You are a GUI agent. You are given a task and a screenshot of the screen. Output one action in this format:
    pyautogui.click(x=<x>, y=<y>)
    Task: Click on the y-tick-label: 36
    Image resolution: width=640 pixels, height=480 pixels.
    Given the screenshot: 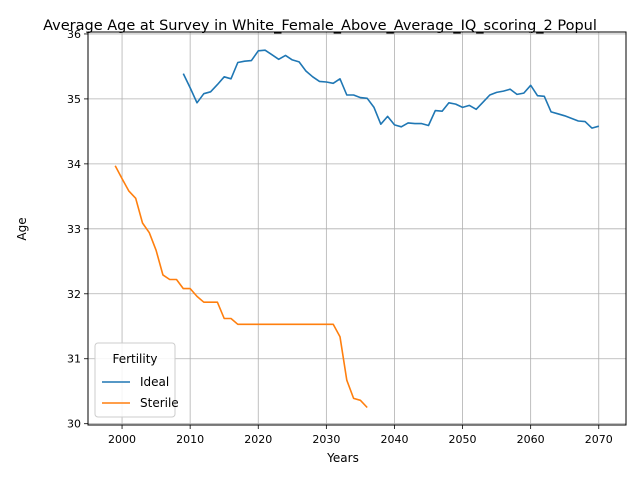 What is the action you would take?
    pyautogui.click(x=74, y=34)
    